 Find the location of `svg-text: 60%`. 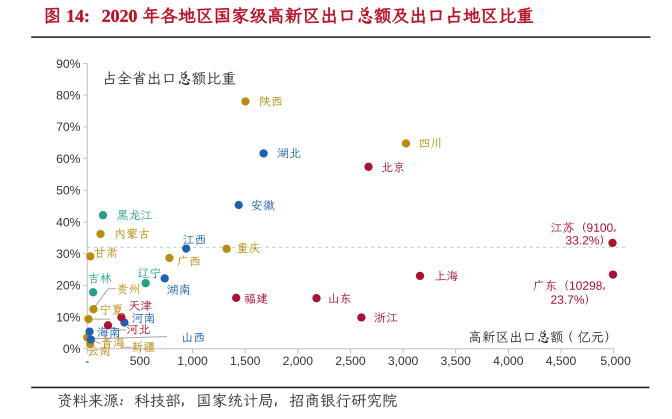

svg-text: 60% is located at coordinates (68, 159).